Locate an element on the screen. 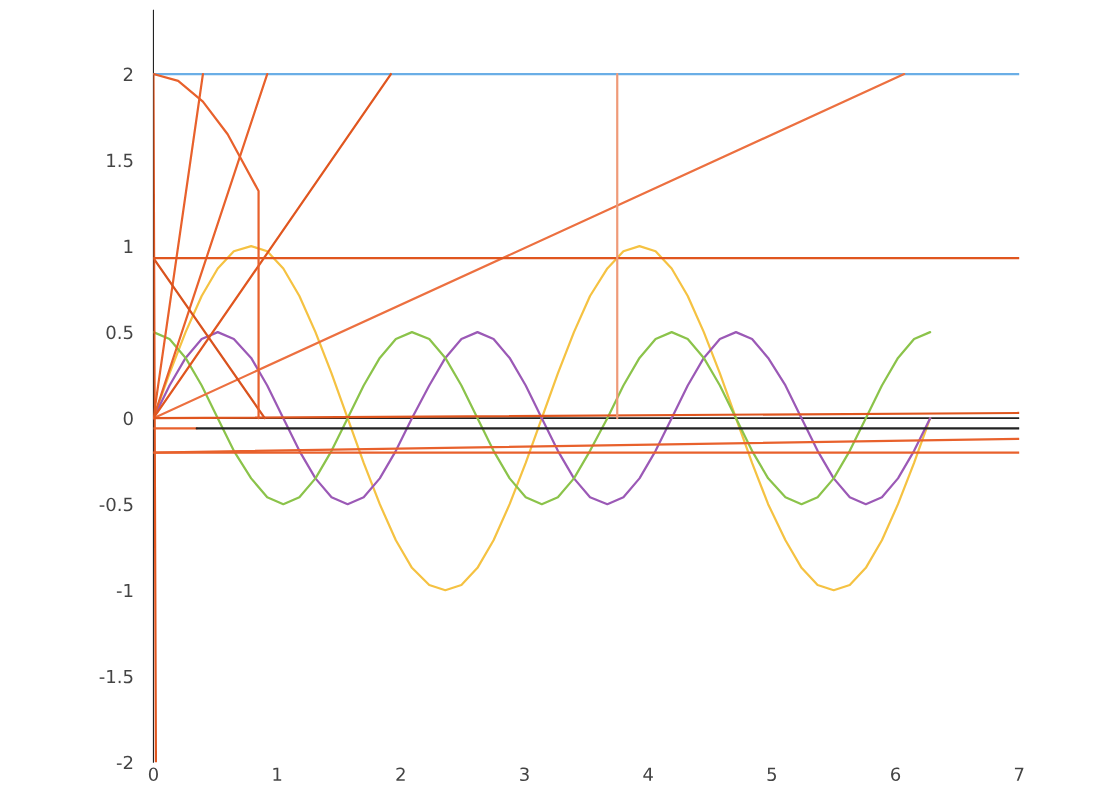  x-tick-label: 2 is located at coordinates (400, 774).